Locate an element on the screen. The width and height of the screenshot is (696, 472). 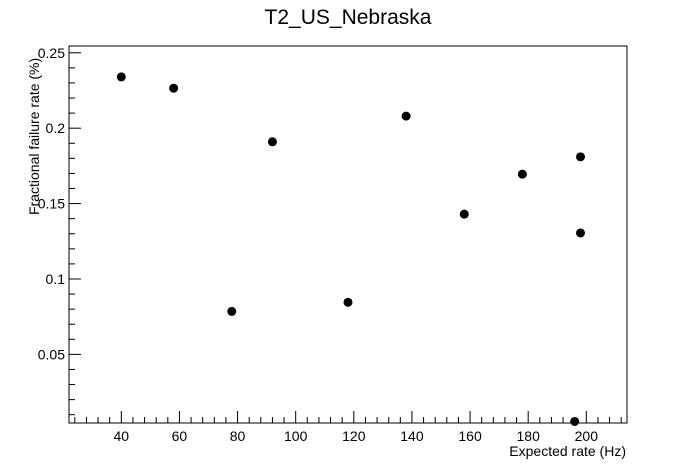
y-axis: 0.05 0.1 0.15 0.2 0.25 is located at coordinates (59, 230).